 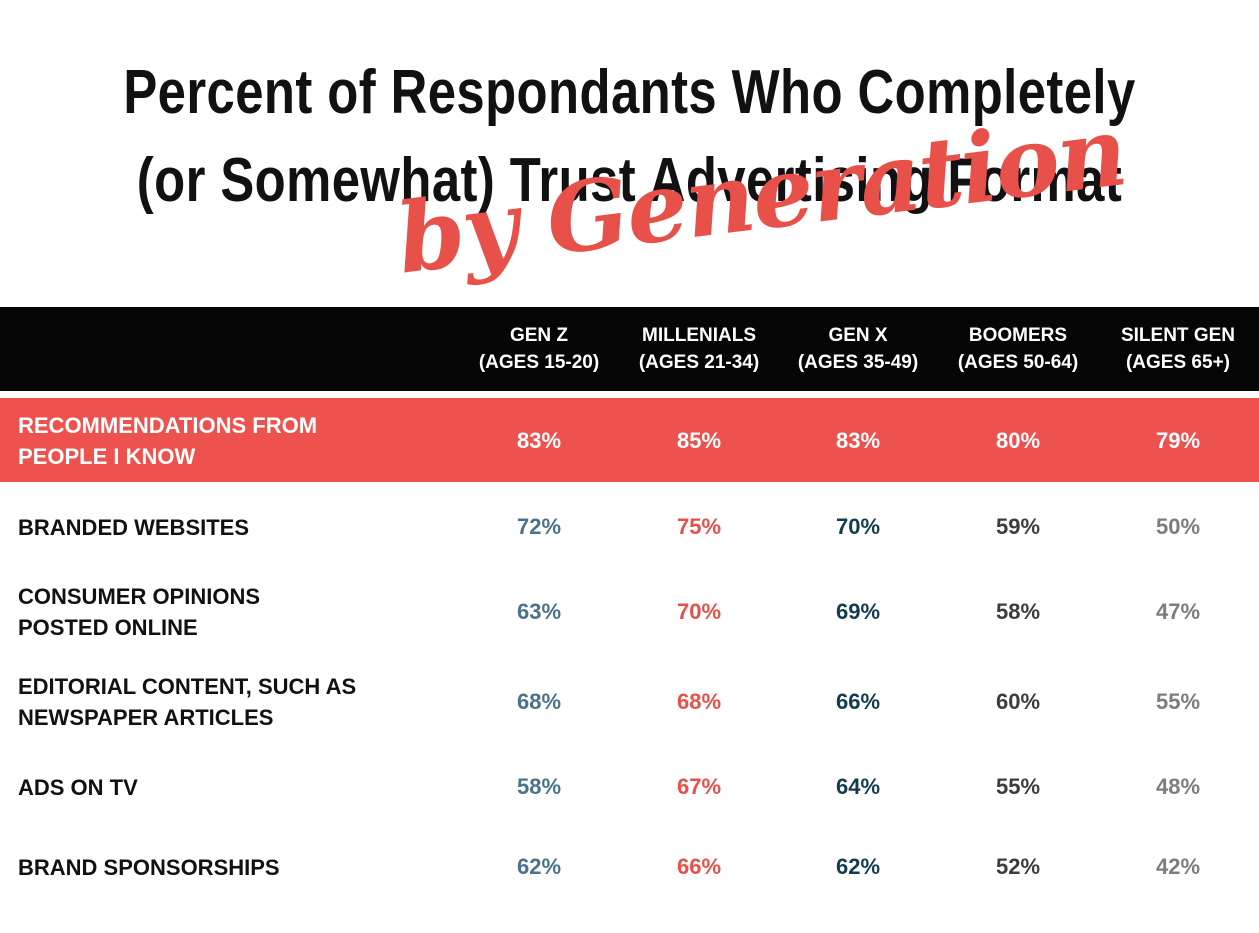 What do you see at coordinates (539, 335) in the screenshot?
I see `column-header-name: GEN Z` at bounding box center [539, 335].